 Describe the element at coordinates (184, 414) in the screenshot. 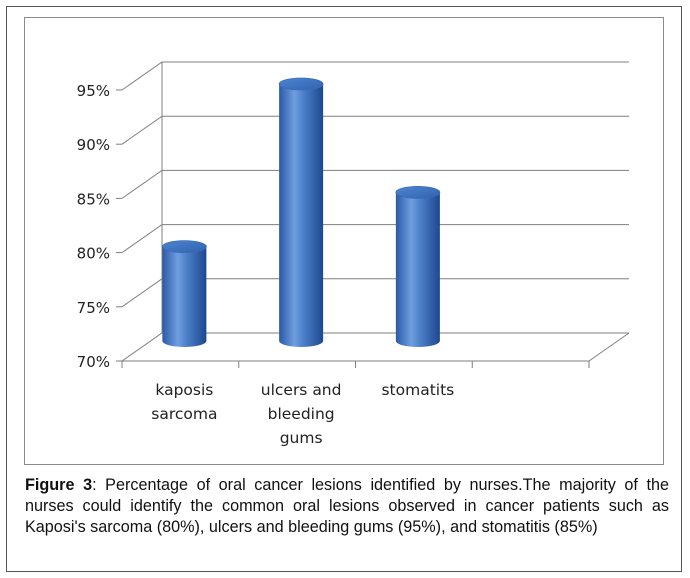

I see `x-category-label: sarcoma` at that location.